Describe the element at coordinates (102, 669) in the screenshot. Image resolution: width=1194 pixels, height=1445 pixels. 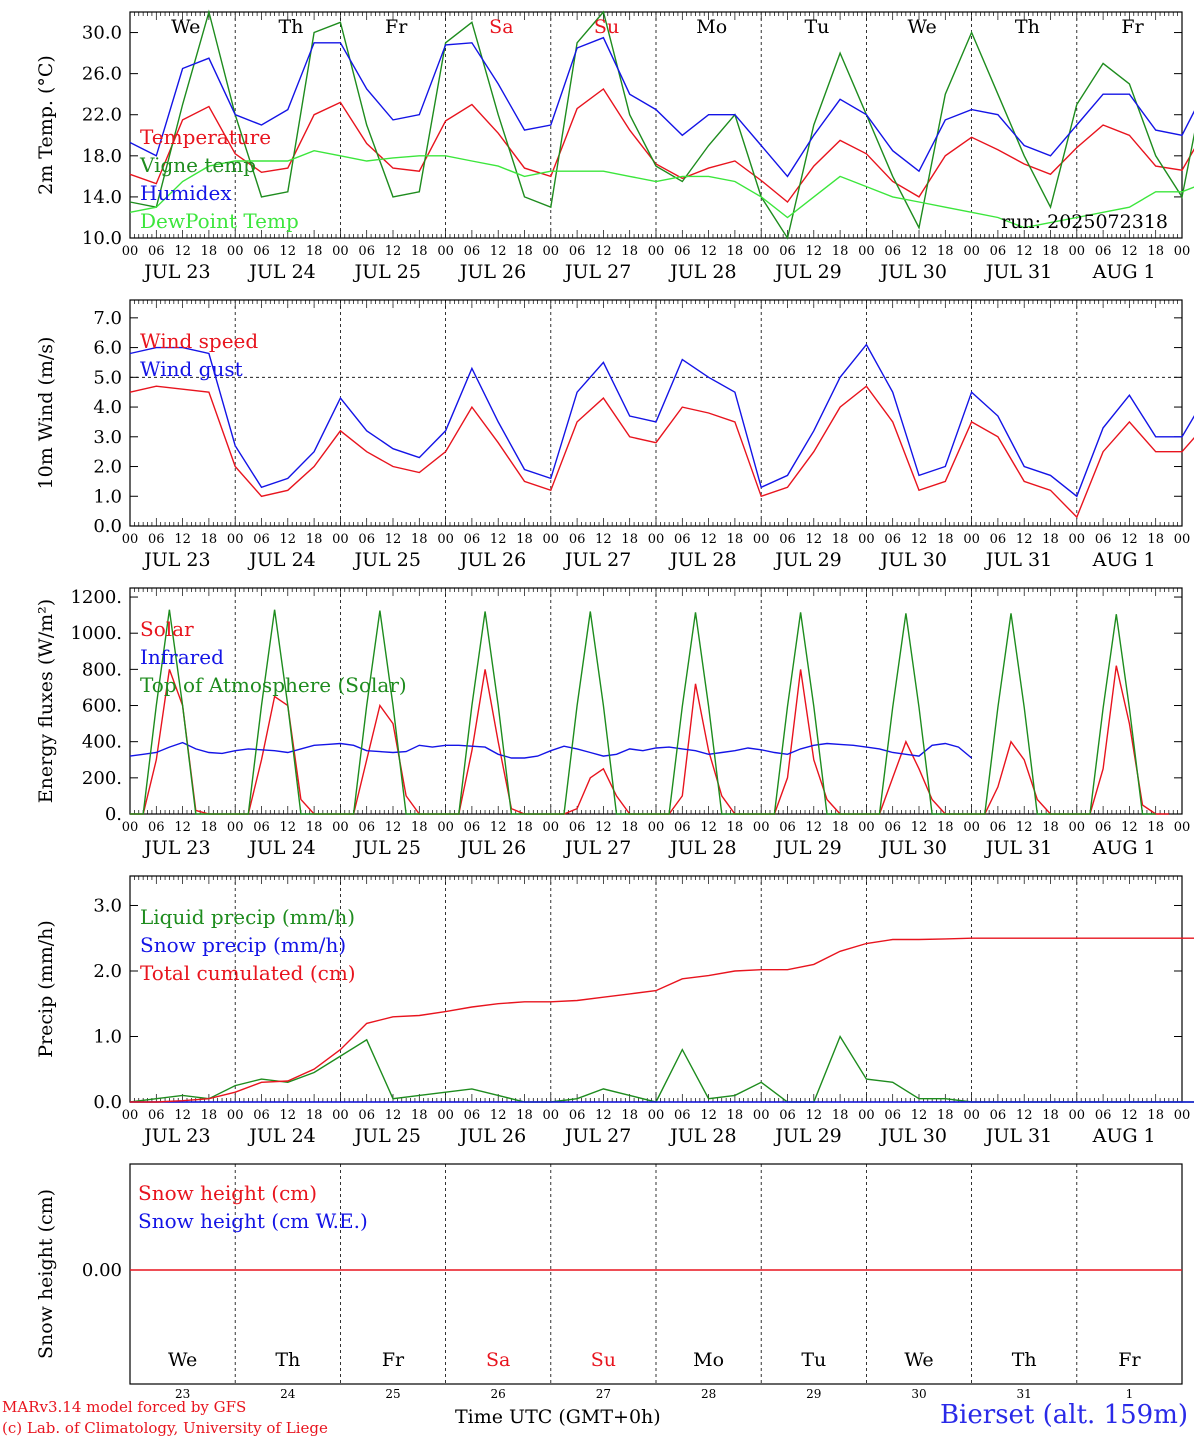
I see `y-tick-label: 800.` at that location.